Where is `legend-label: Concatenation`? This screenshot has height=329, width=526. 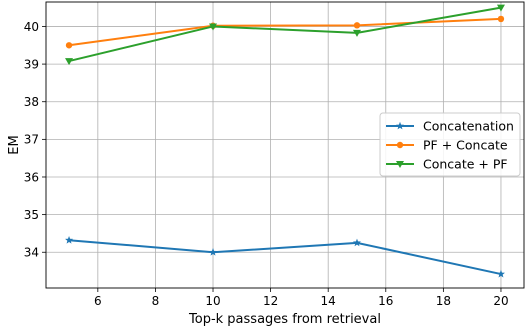
legend-label: Concatenation is located at coordinates (468, 126).